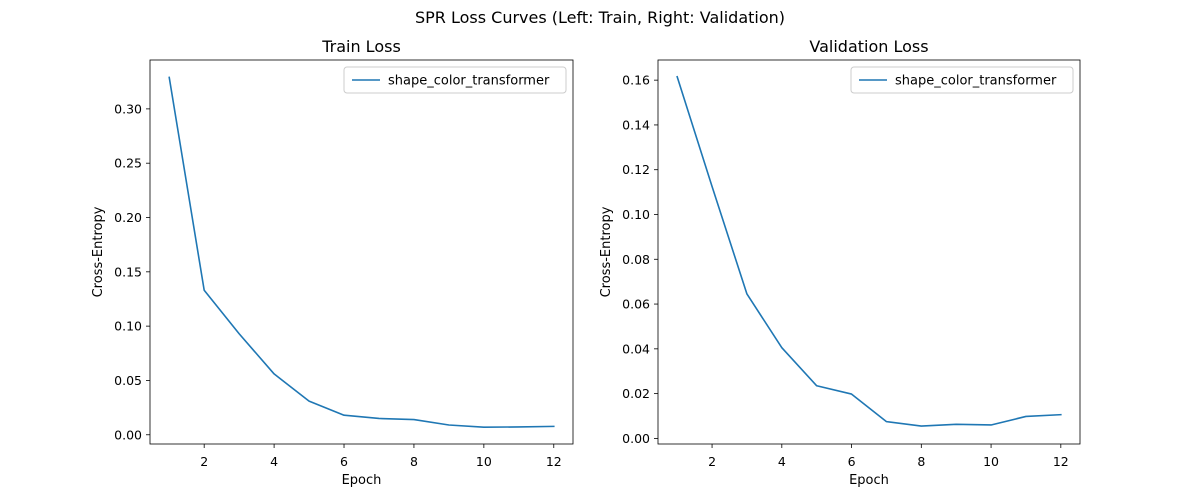 The height and width of the screenshot is (500, 1200). I want to click on validation-y-tick-label: 0.00, so click(636, 438).